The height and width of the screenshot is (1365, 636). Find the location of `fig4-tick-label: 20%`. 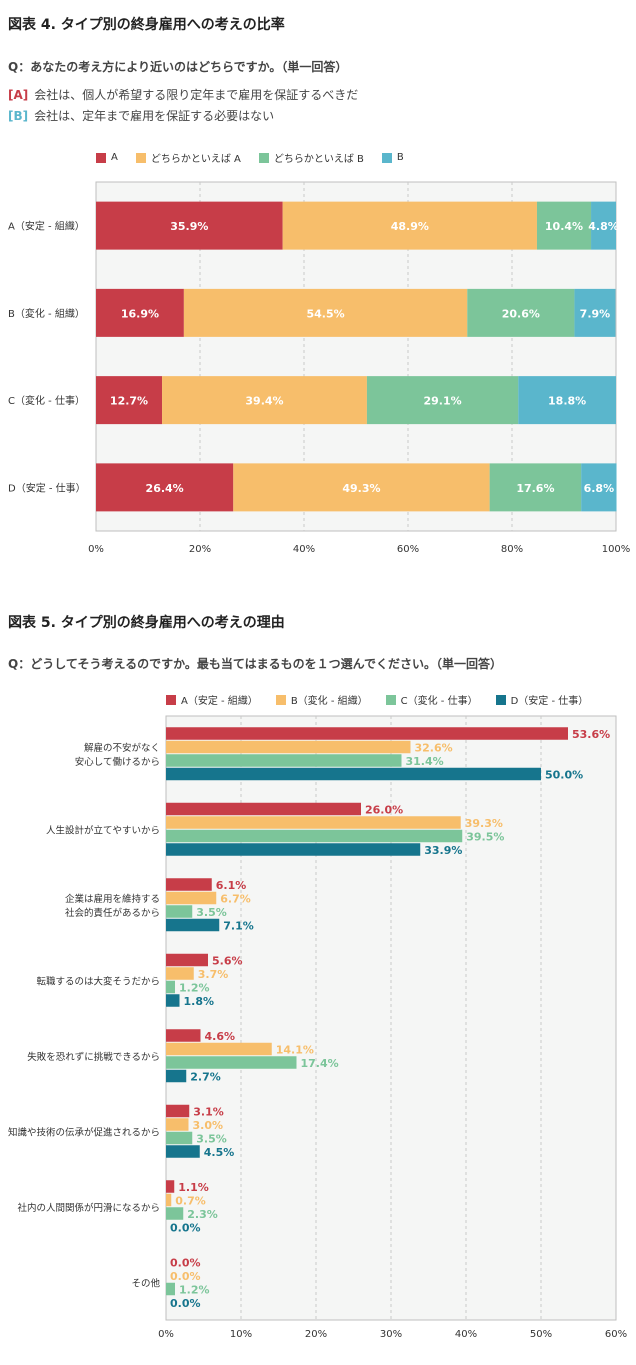

fig4-tick-label: 20% is located at coordinates (200, 549).